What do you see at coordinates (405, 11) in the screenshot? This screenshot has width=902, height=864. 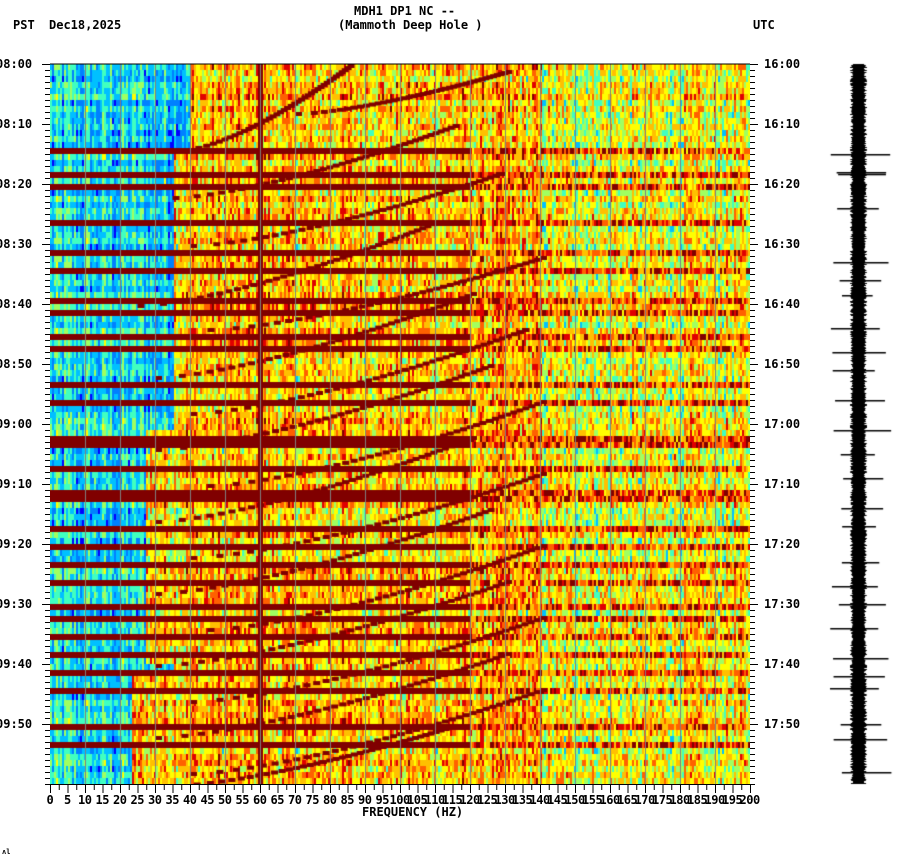 I see `station-title: MDH1 DP1 NC --` at bounding box center [405, 11].